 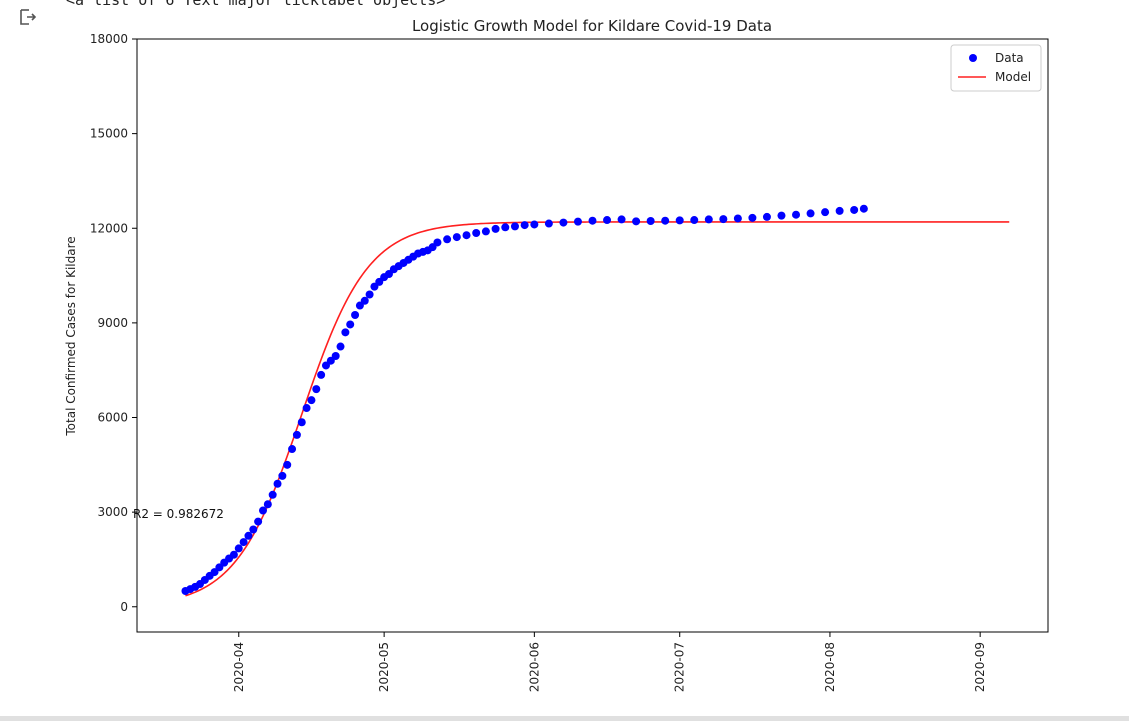 What do you see at coordinates (996, 68) in the screenshot?
I see `legend: Data Model` at bounding box center [996, 68].